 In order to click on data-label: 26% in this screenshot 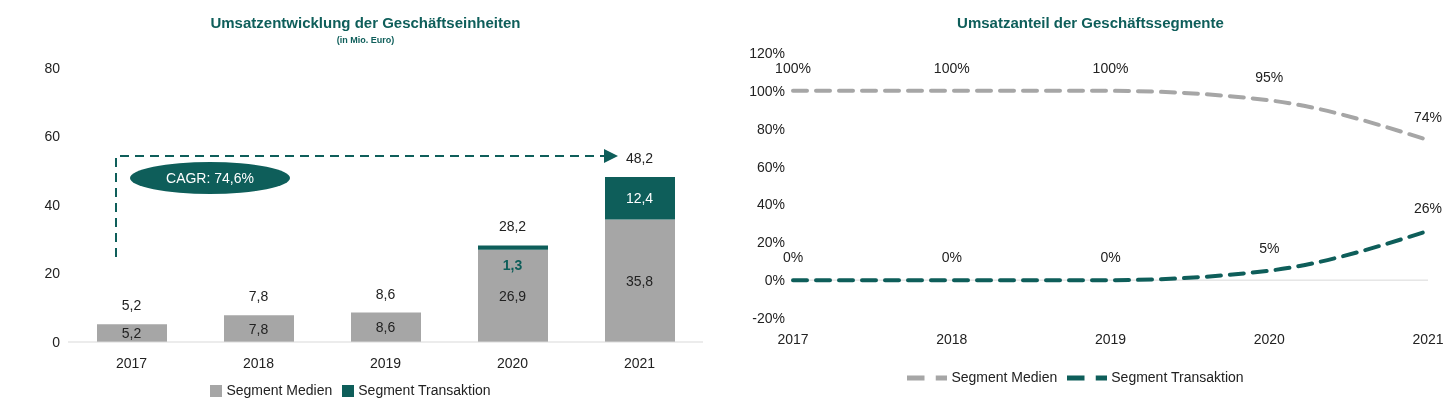, I will do `click(1428, 207)`.